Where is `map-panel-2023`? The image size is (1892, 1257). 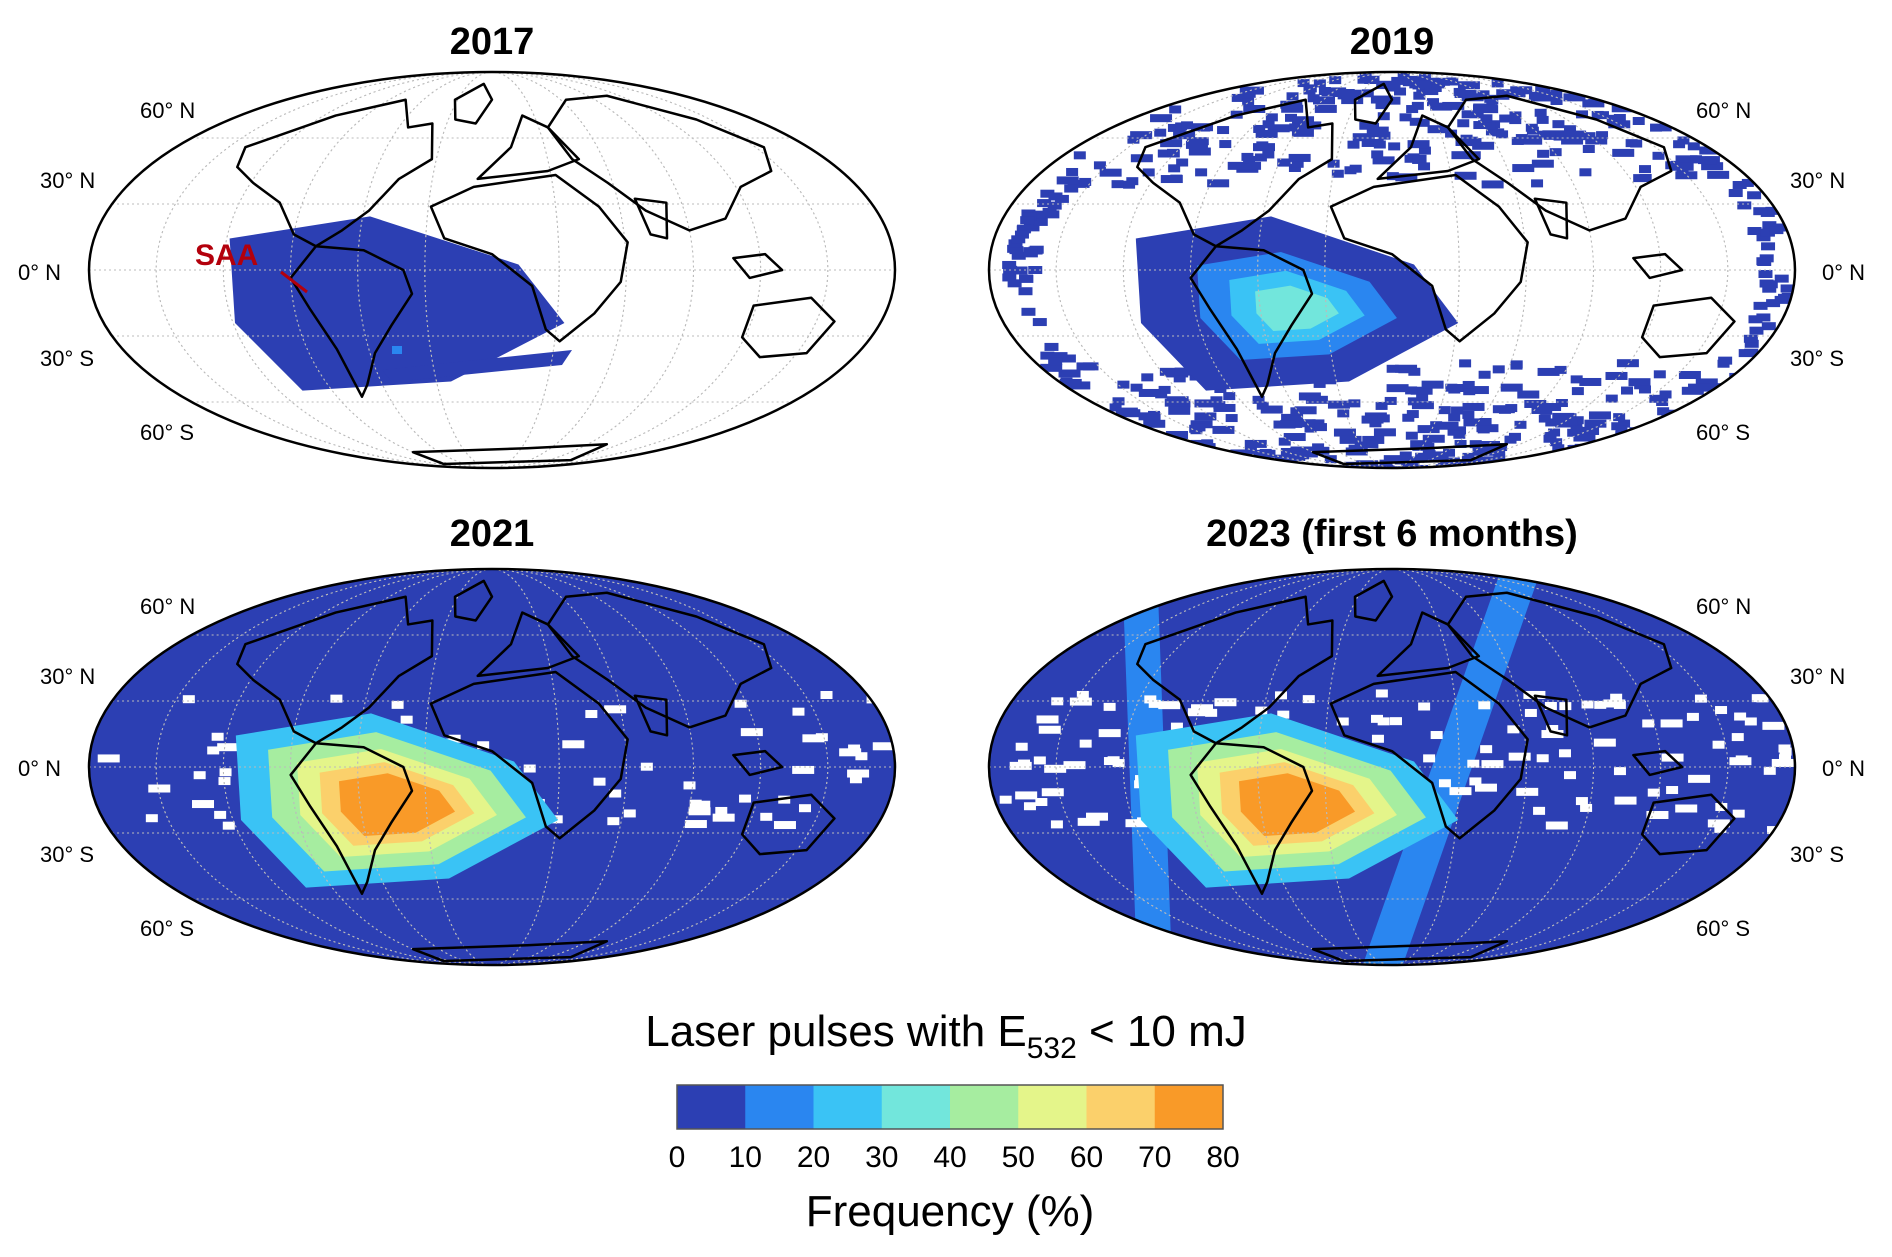 map-panel-2023 is located at coordinates (1392, 767).